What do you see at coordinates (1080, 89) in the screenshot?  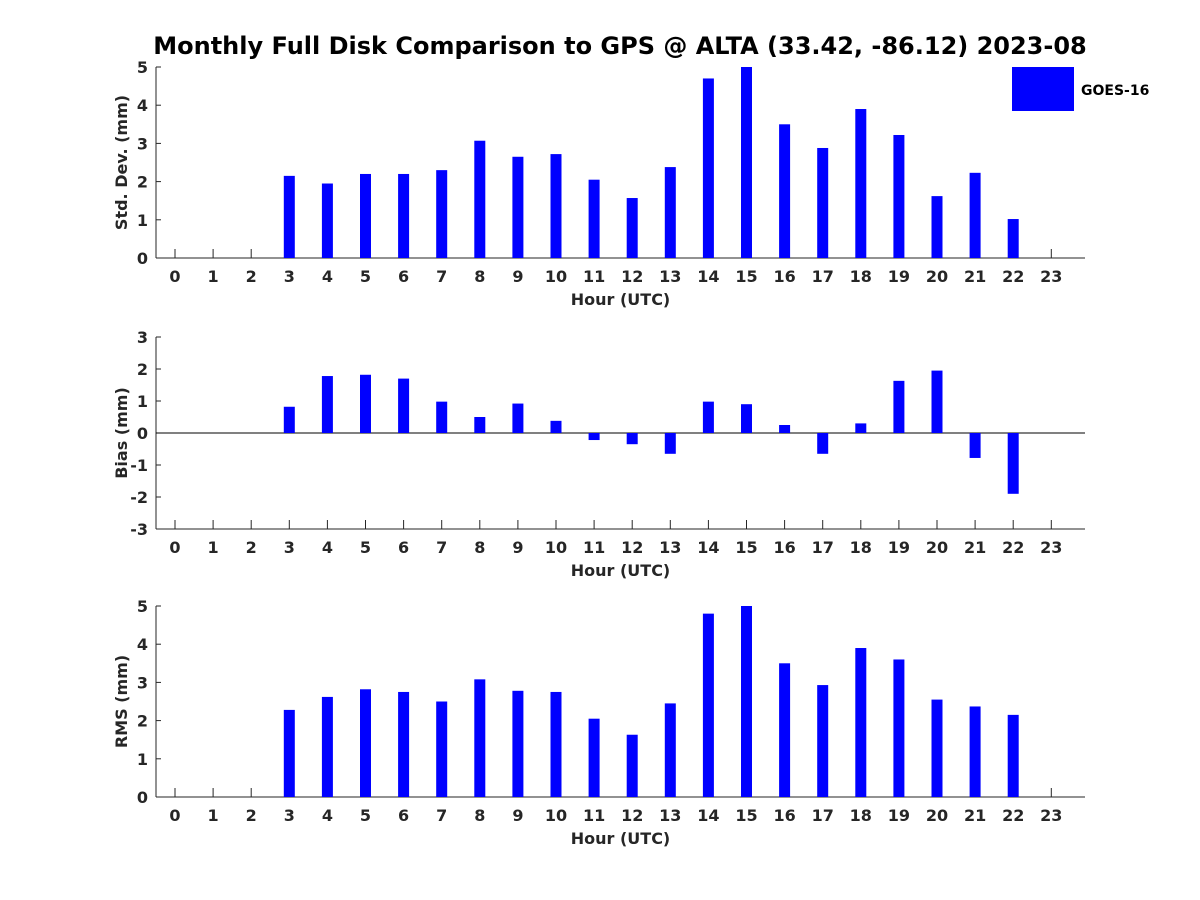 I see `legend: GOES-16` at bounding box center [1080, 89].